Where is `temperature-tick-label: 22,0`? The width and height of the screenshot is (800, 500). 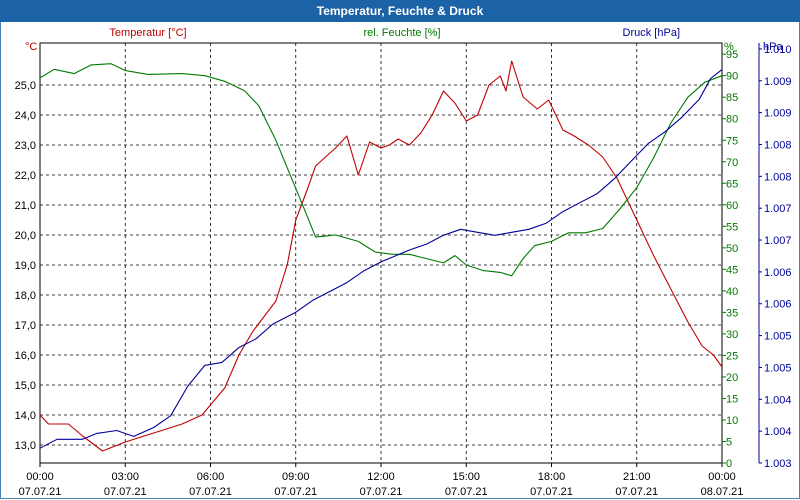 temperature-tick-label: 22,0 is located at coordinates (25, 176).